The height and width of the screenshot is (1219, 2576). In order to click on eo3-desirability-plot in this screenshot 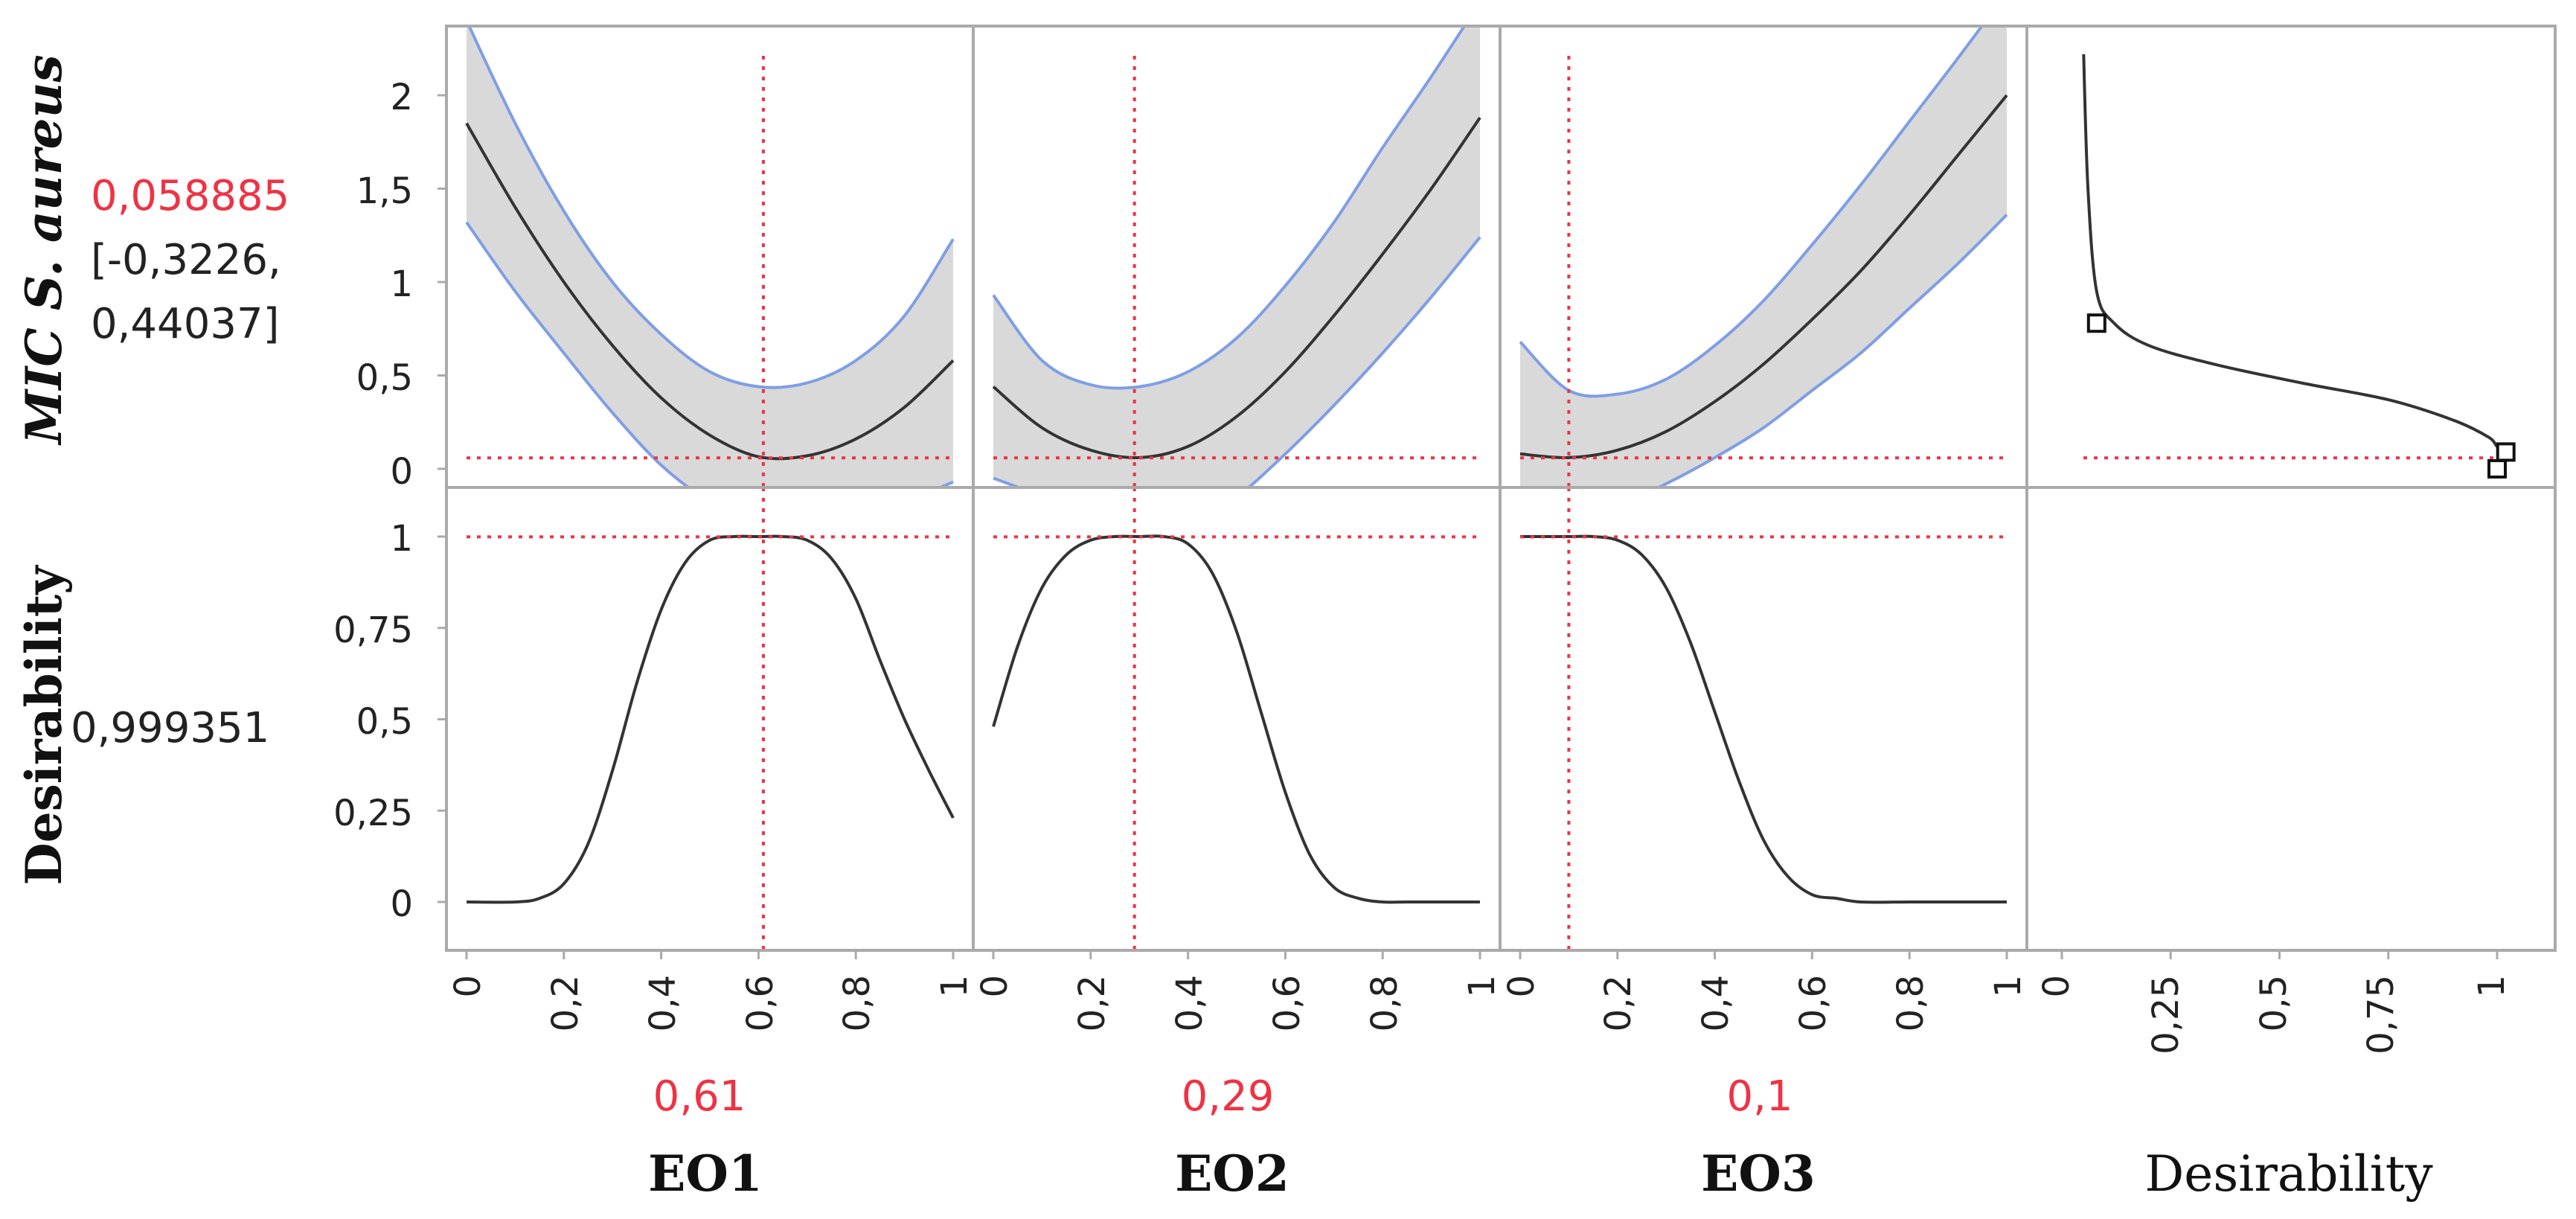, I will do `click(1764, 718)`.